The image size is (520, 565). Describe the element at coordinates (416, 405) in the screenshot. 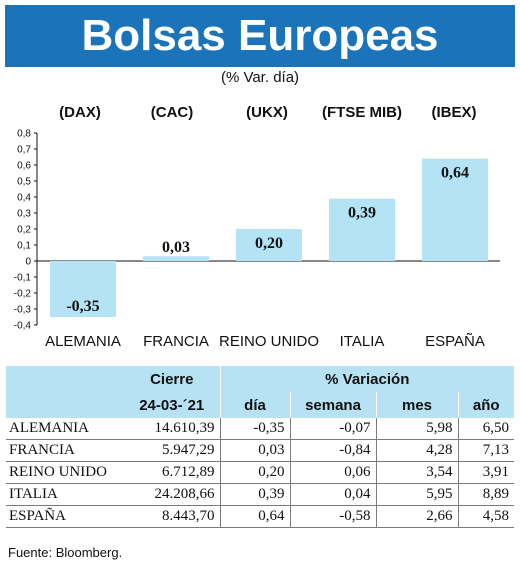

I see `table-subheader-mes: mes` at that location.